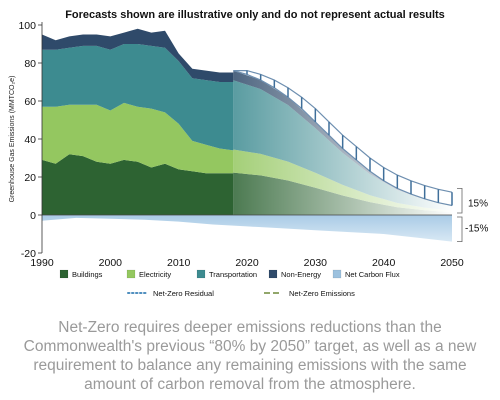 The height and width of the screenshot is (400, 500). What do you see at coordinates (301, 274) in the screenshot?
I see `legend-label-non-energy: Non-Energy` at bounding box center [301, 274].